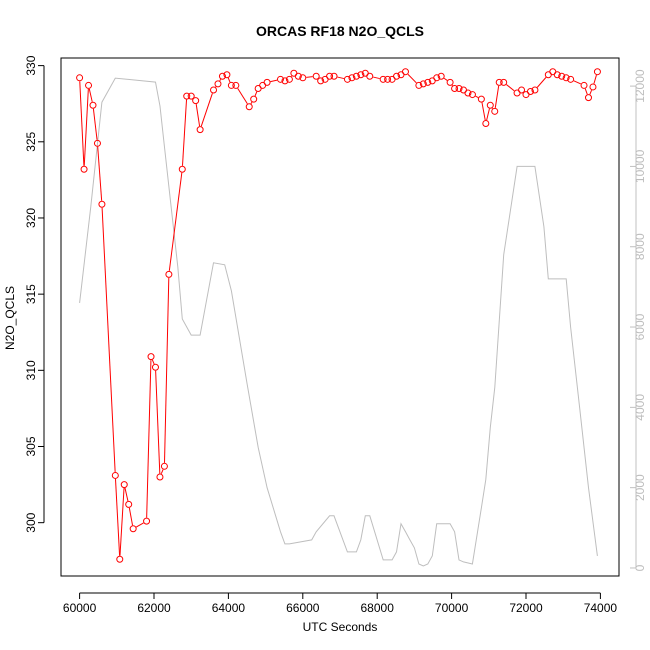  Describe the element at coordinates (378, 608) in the screenshot. I see `x-tick-label: 68000` at that location.